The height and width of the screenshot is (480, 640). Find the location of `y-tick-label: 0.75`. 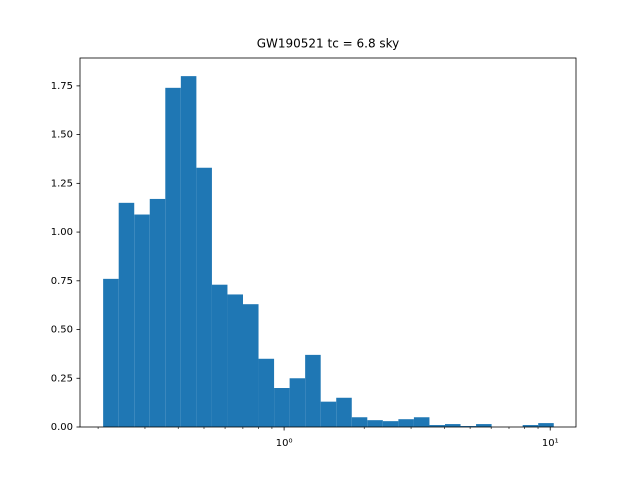

y-tick-label: 0.75 is located at coordinates (62, 281).